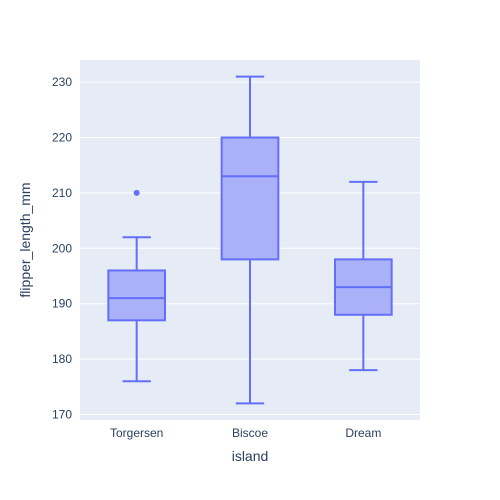 This screenshot has width=500, height=500. I want to click on y-tick-label: 220, so click(62, 138).